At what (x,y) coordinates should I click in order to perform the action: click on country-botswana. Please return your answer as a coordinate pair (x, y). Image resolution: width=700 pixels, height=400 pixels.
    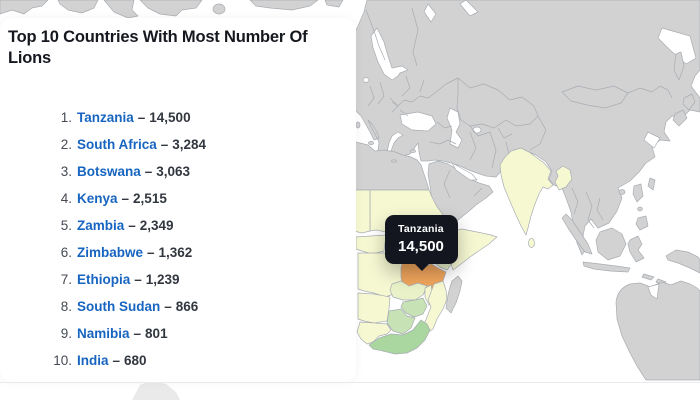
    Looking at the image, I should click on (401, 321).